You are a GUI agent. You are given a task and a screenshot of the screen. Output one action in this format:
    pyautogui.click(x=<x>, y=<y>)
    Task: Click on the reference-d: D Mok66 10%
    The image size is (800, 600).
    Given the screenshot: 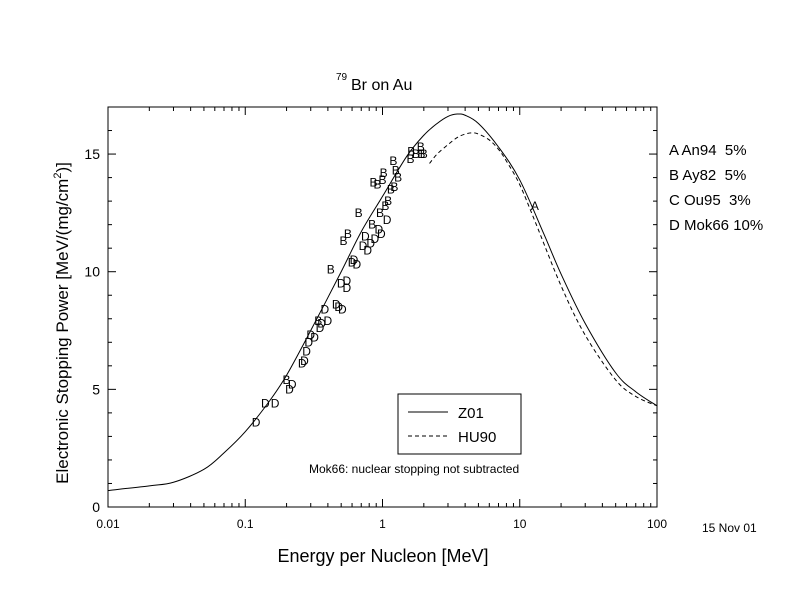 What is the action you would take?
    pyautogui.click(x=716, y=225)
    